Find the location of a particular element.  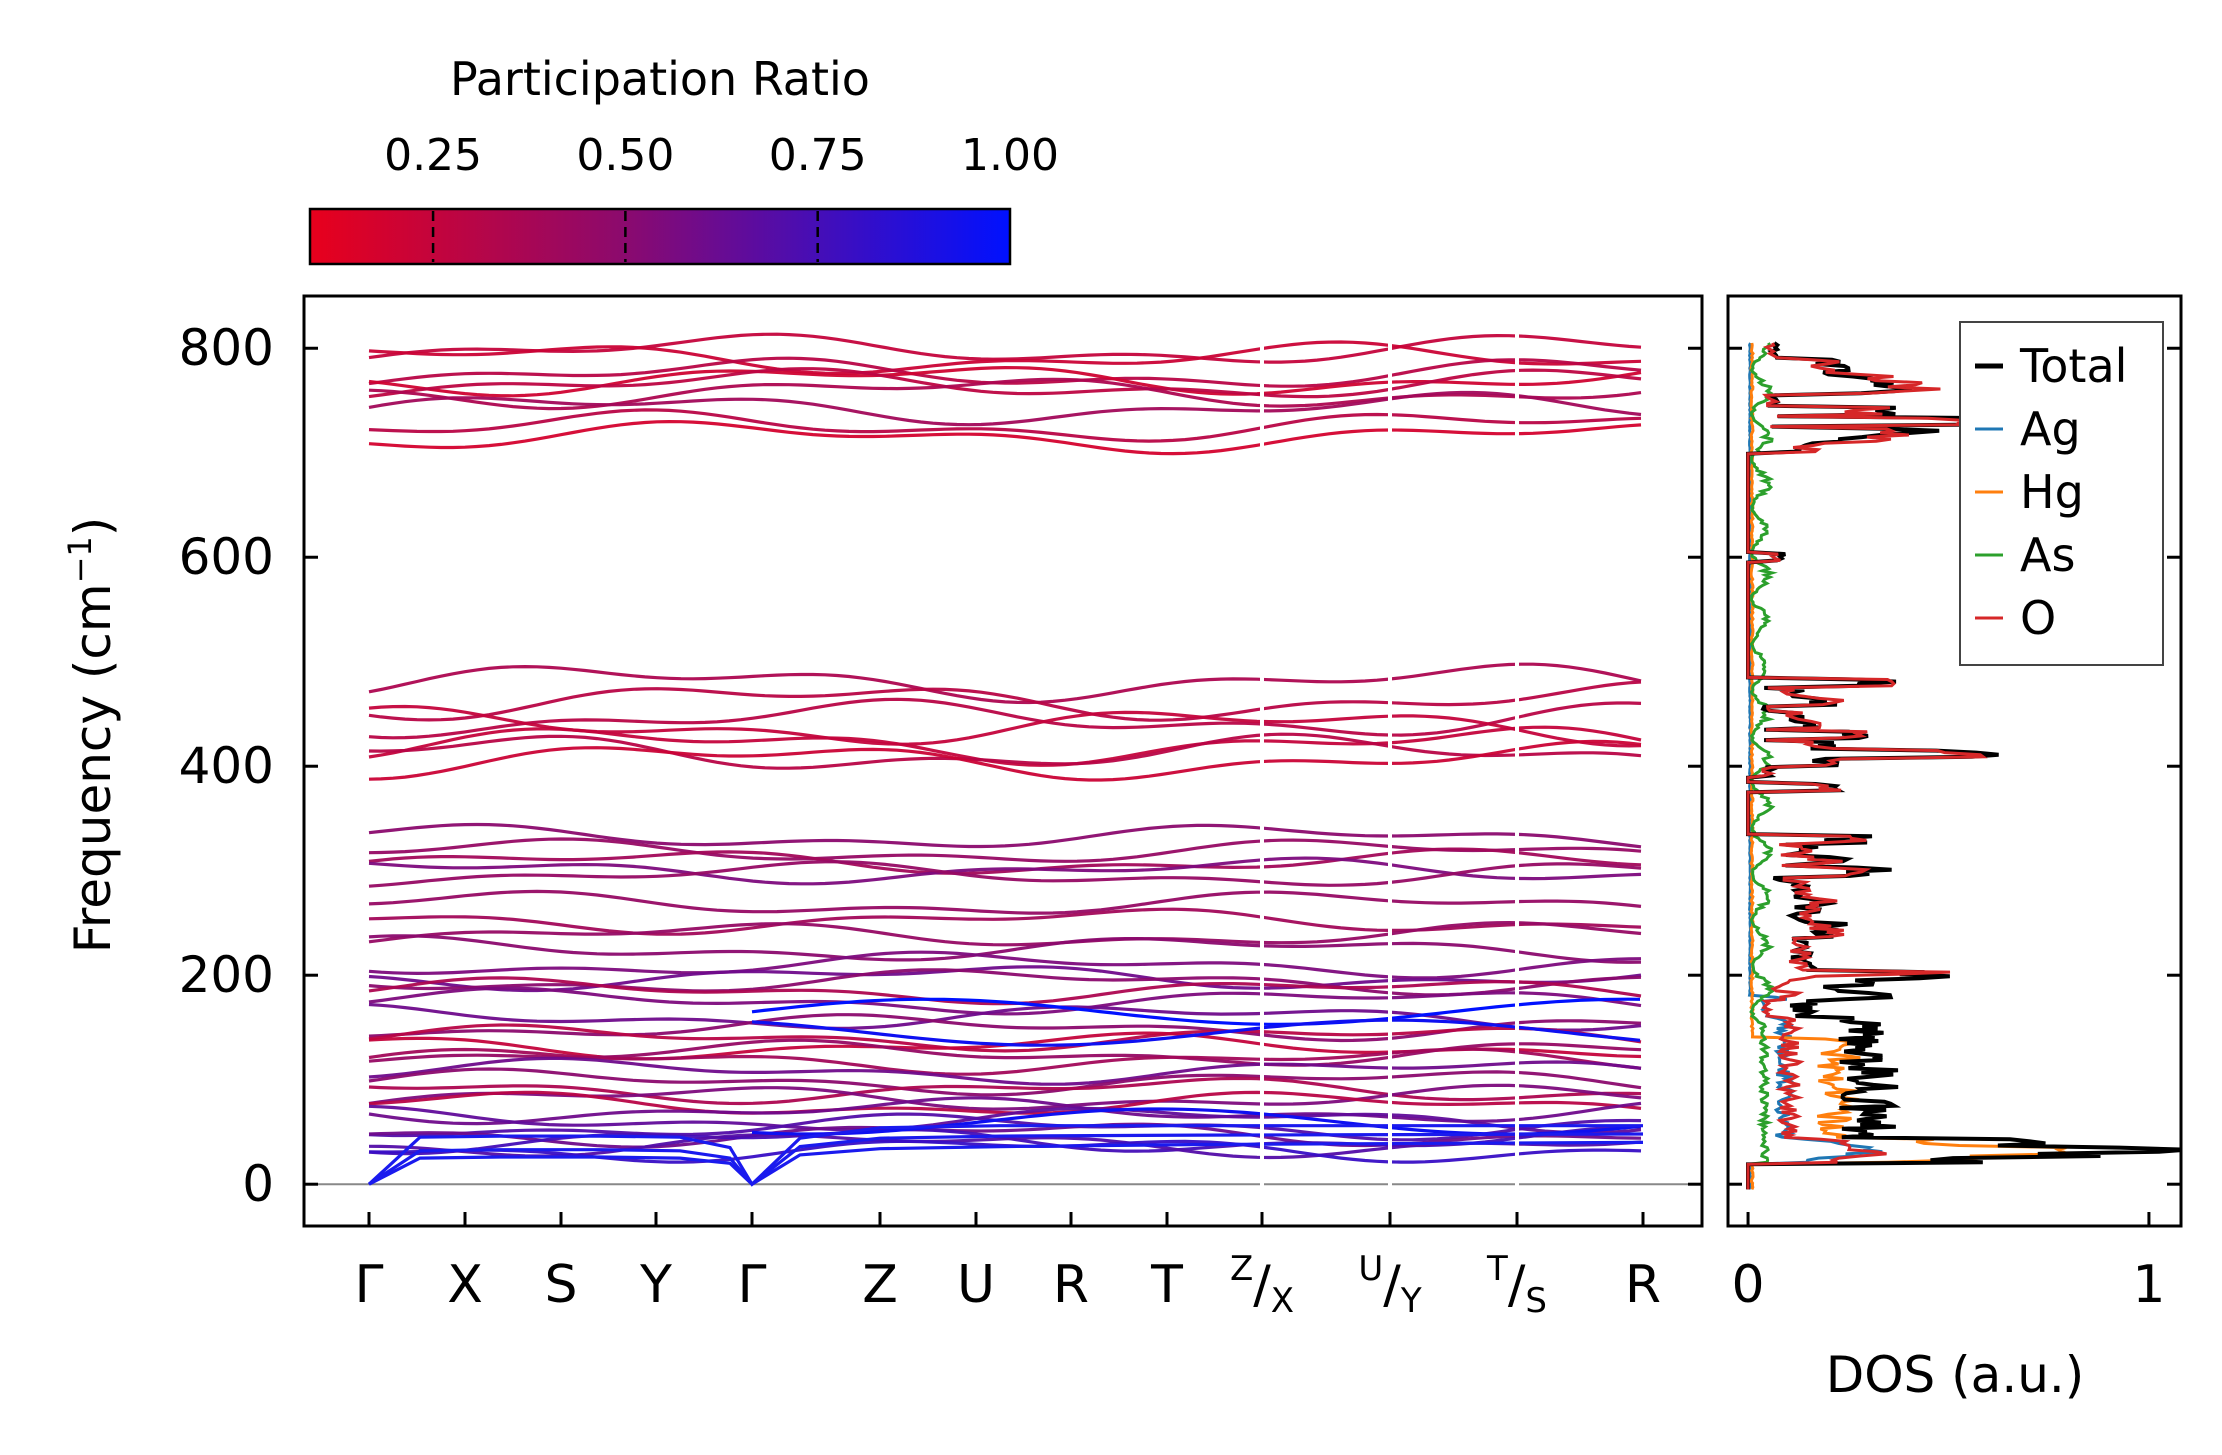

y-tick-label-800: 800 is located at coordinates (226, 348).